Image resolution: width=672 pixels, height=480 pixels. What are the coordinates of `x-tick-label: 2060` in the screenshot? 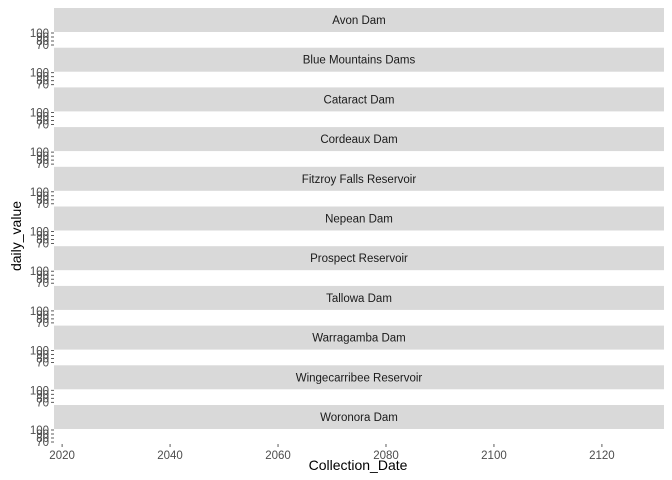 It's located at (278, 456).